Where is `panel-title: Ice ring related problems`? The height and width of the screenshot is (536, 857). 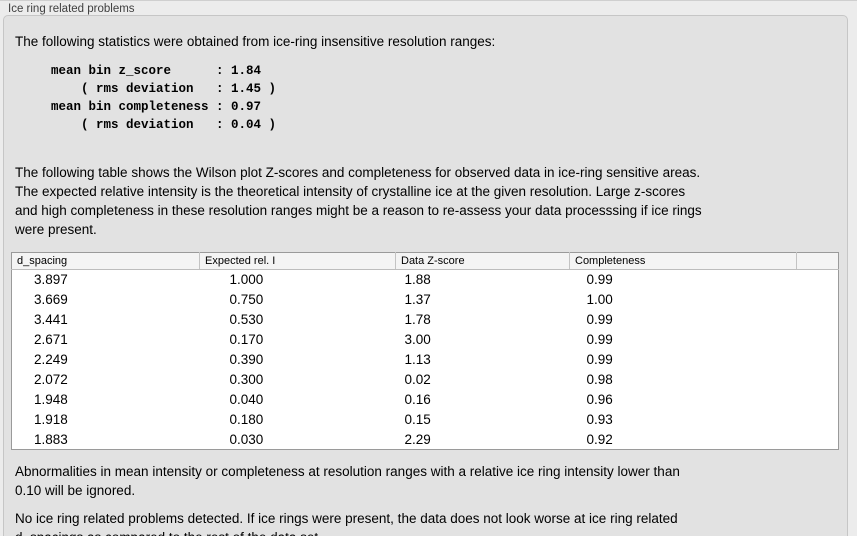 panel-title: Ice ring related problems is located at coordinates (71, 9).